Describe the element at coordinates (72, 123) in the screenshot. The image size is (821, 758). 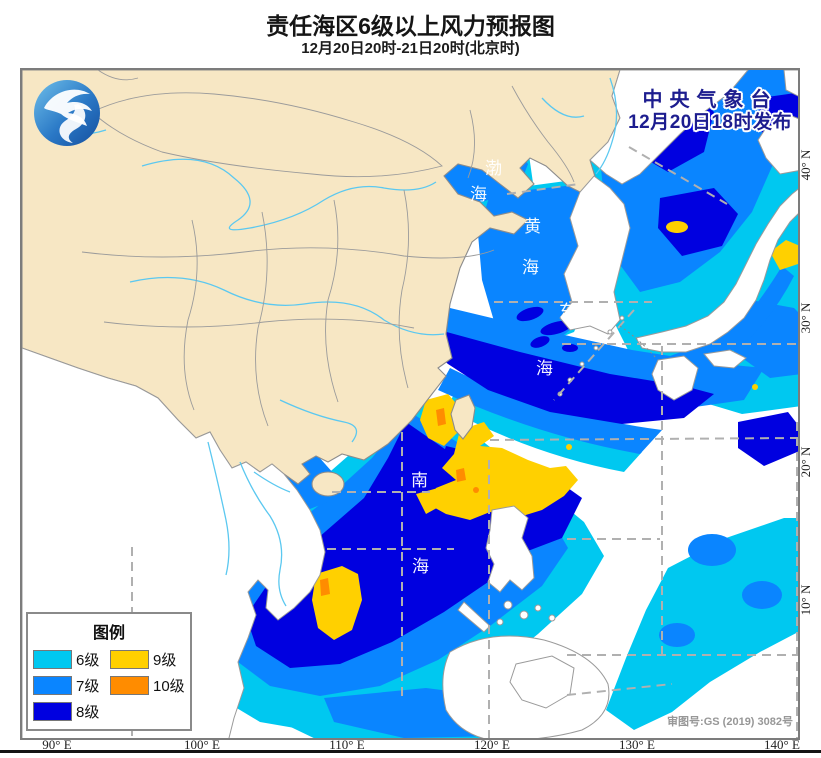
I see `logo-tail` at that location.